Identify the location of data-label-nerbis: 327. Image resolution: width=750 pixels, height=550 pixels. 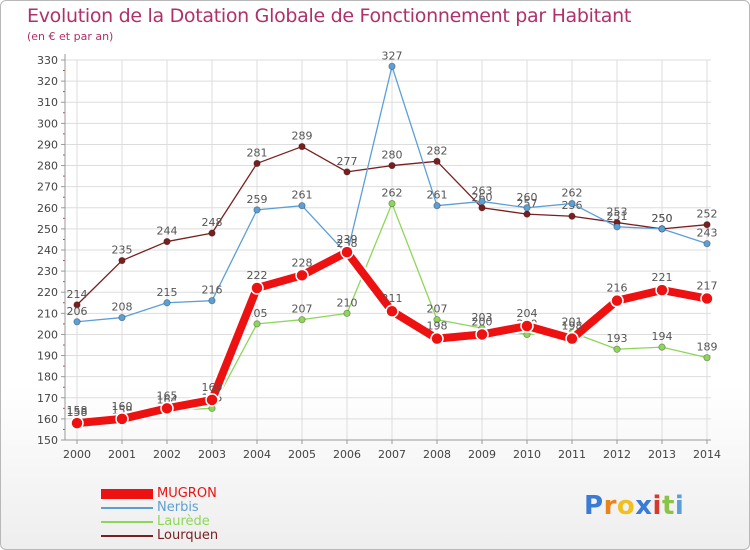
(392, 55).